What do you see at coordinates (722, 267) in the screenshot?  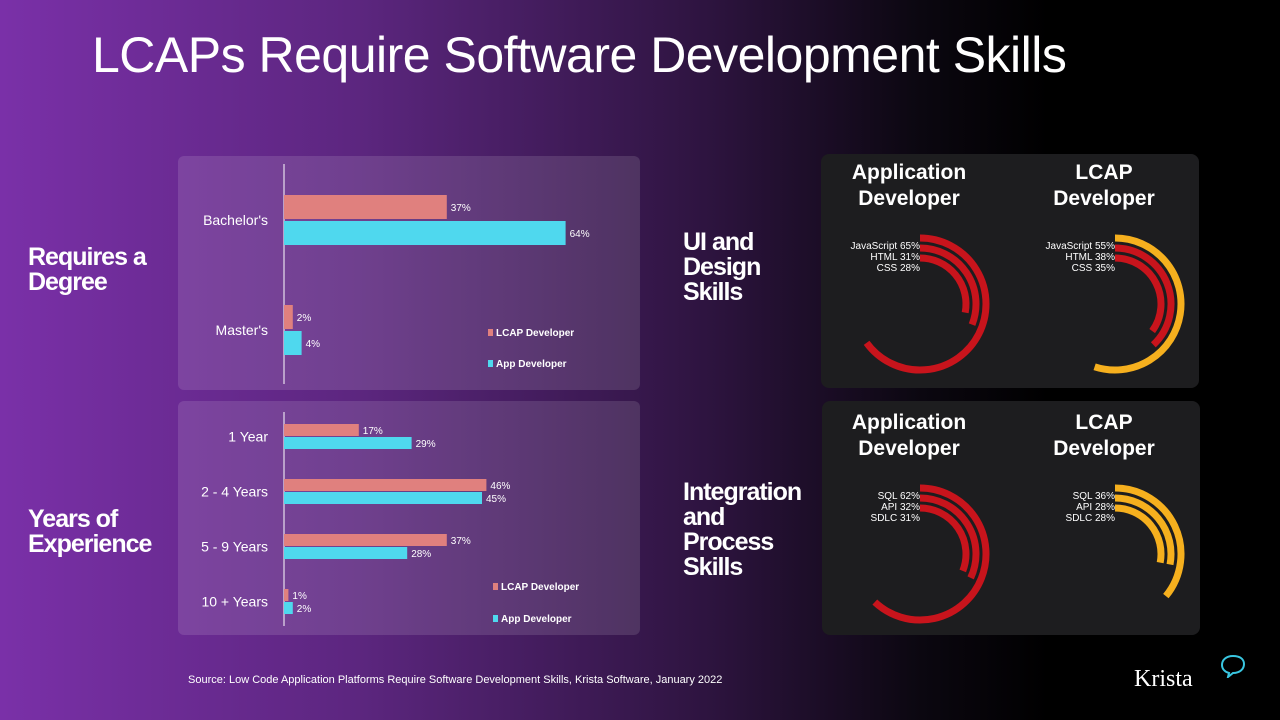 I see `label-ui-design-skills: UI and Design Skills` at bounding box center [722, 267].